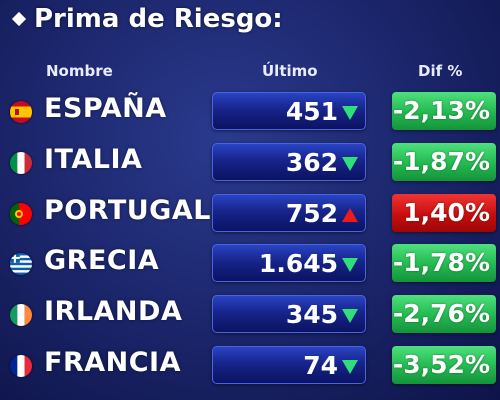  I want to click on spain-flag-icon, so click(21, 112).